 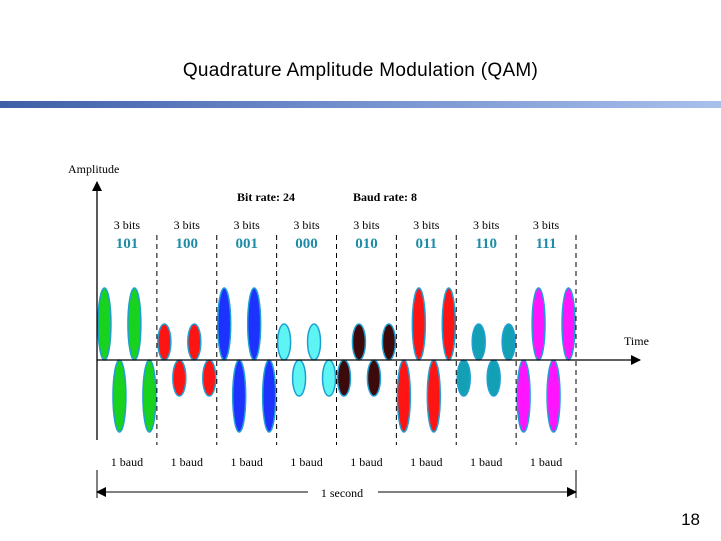 I want to click on amplitude-axis-label: Amplitude, so click(x=93, y=169).